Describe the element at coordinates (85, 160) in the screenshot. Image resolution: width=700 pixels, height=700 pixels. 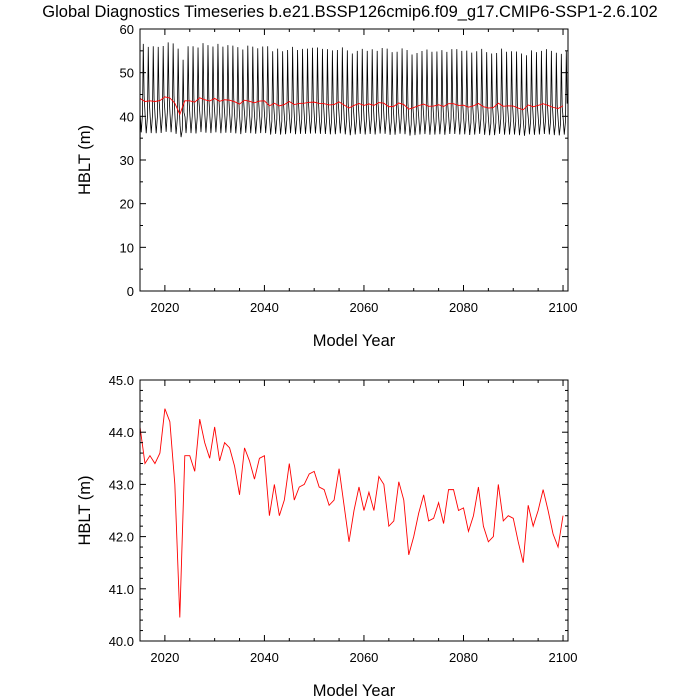
I see `top-y-axis-label: HBLT (m)` at that location.